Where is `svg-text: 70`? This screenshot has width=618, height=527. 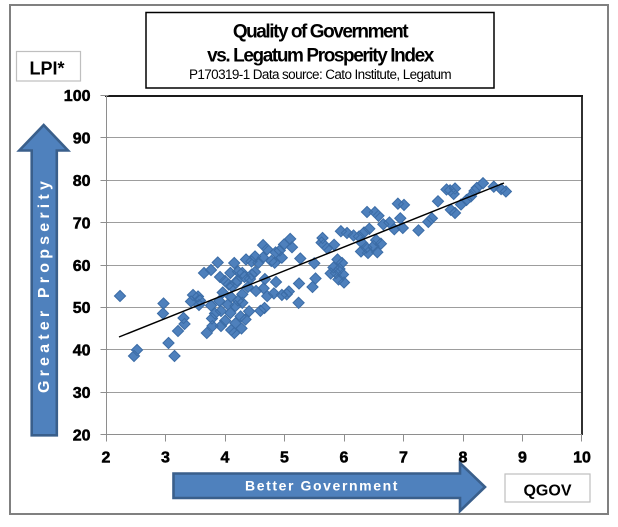 svg-text: 70 is located at coordinates (82, 223).